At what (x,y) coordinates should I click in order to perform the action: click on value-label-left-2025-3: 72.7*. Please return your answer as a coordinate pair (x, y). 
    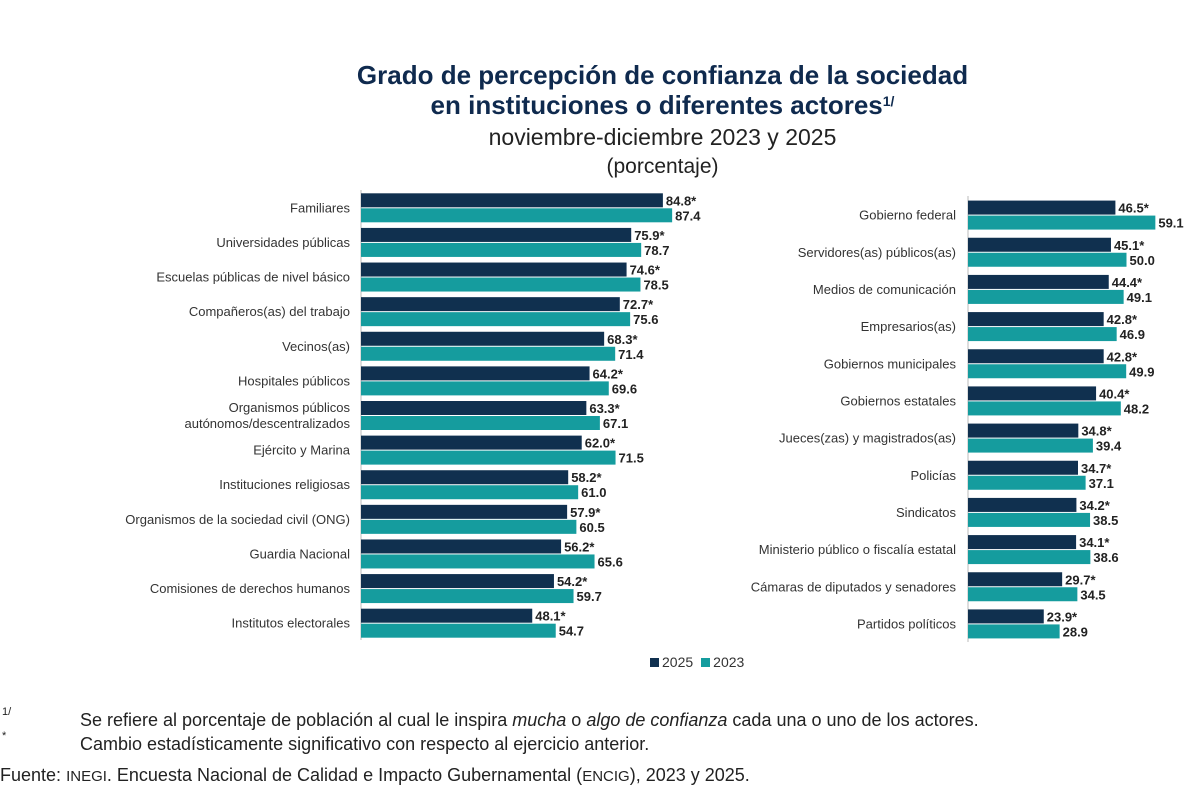
    Looking at the image, I should click on (638, 304).